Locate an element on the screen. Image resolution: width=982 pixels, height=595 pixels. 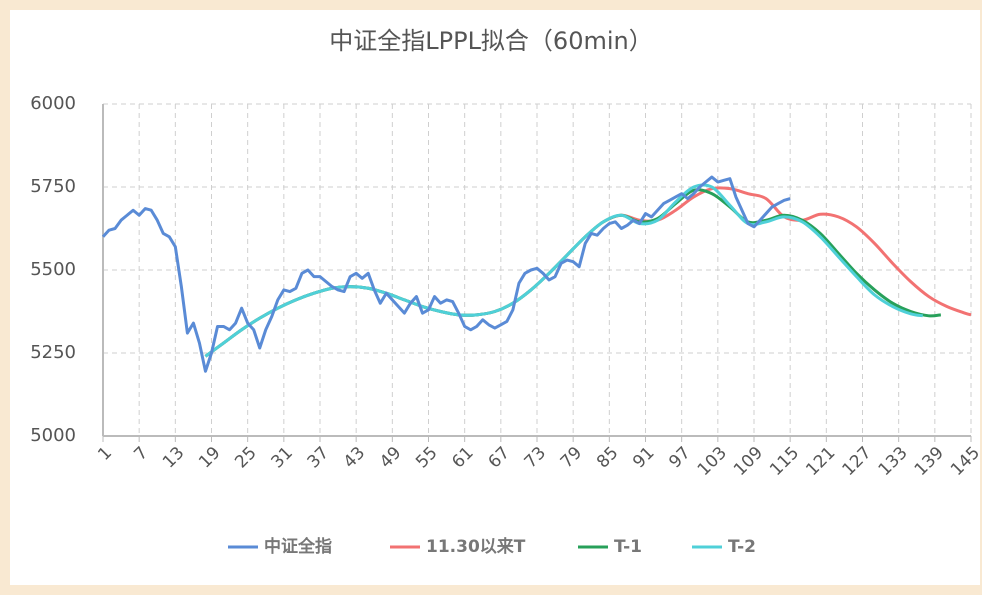
y-tick-label: 5500 is located at coordinates (53, 269).